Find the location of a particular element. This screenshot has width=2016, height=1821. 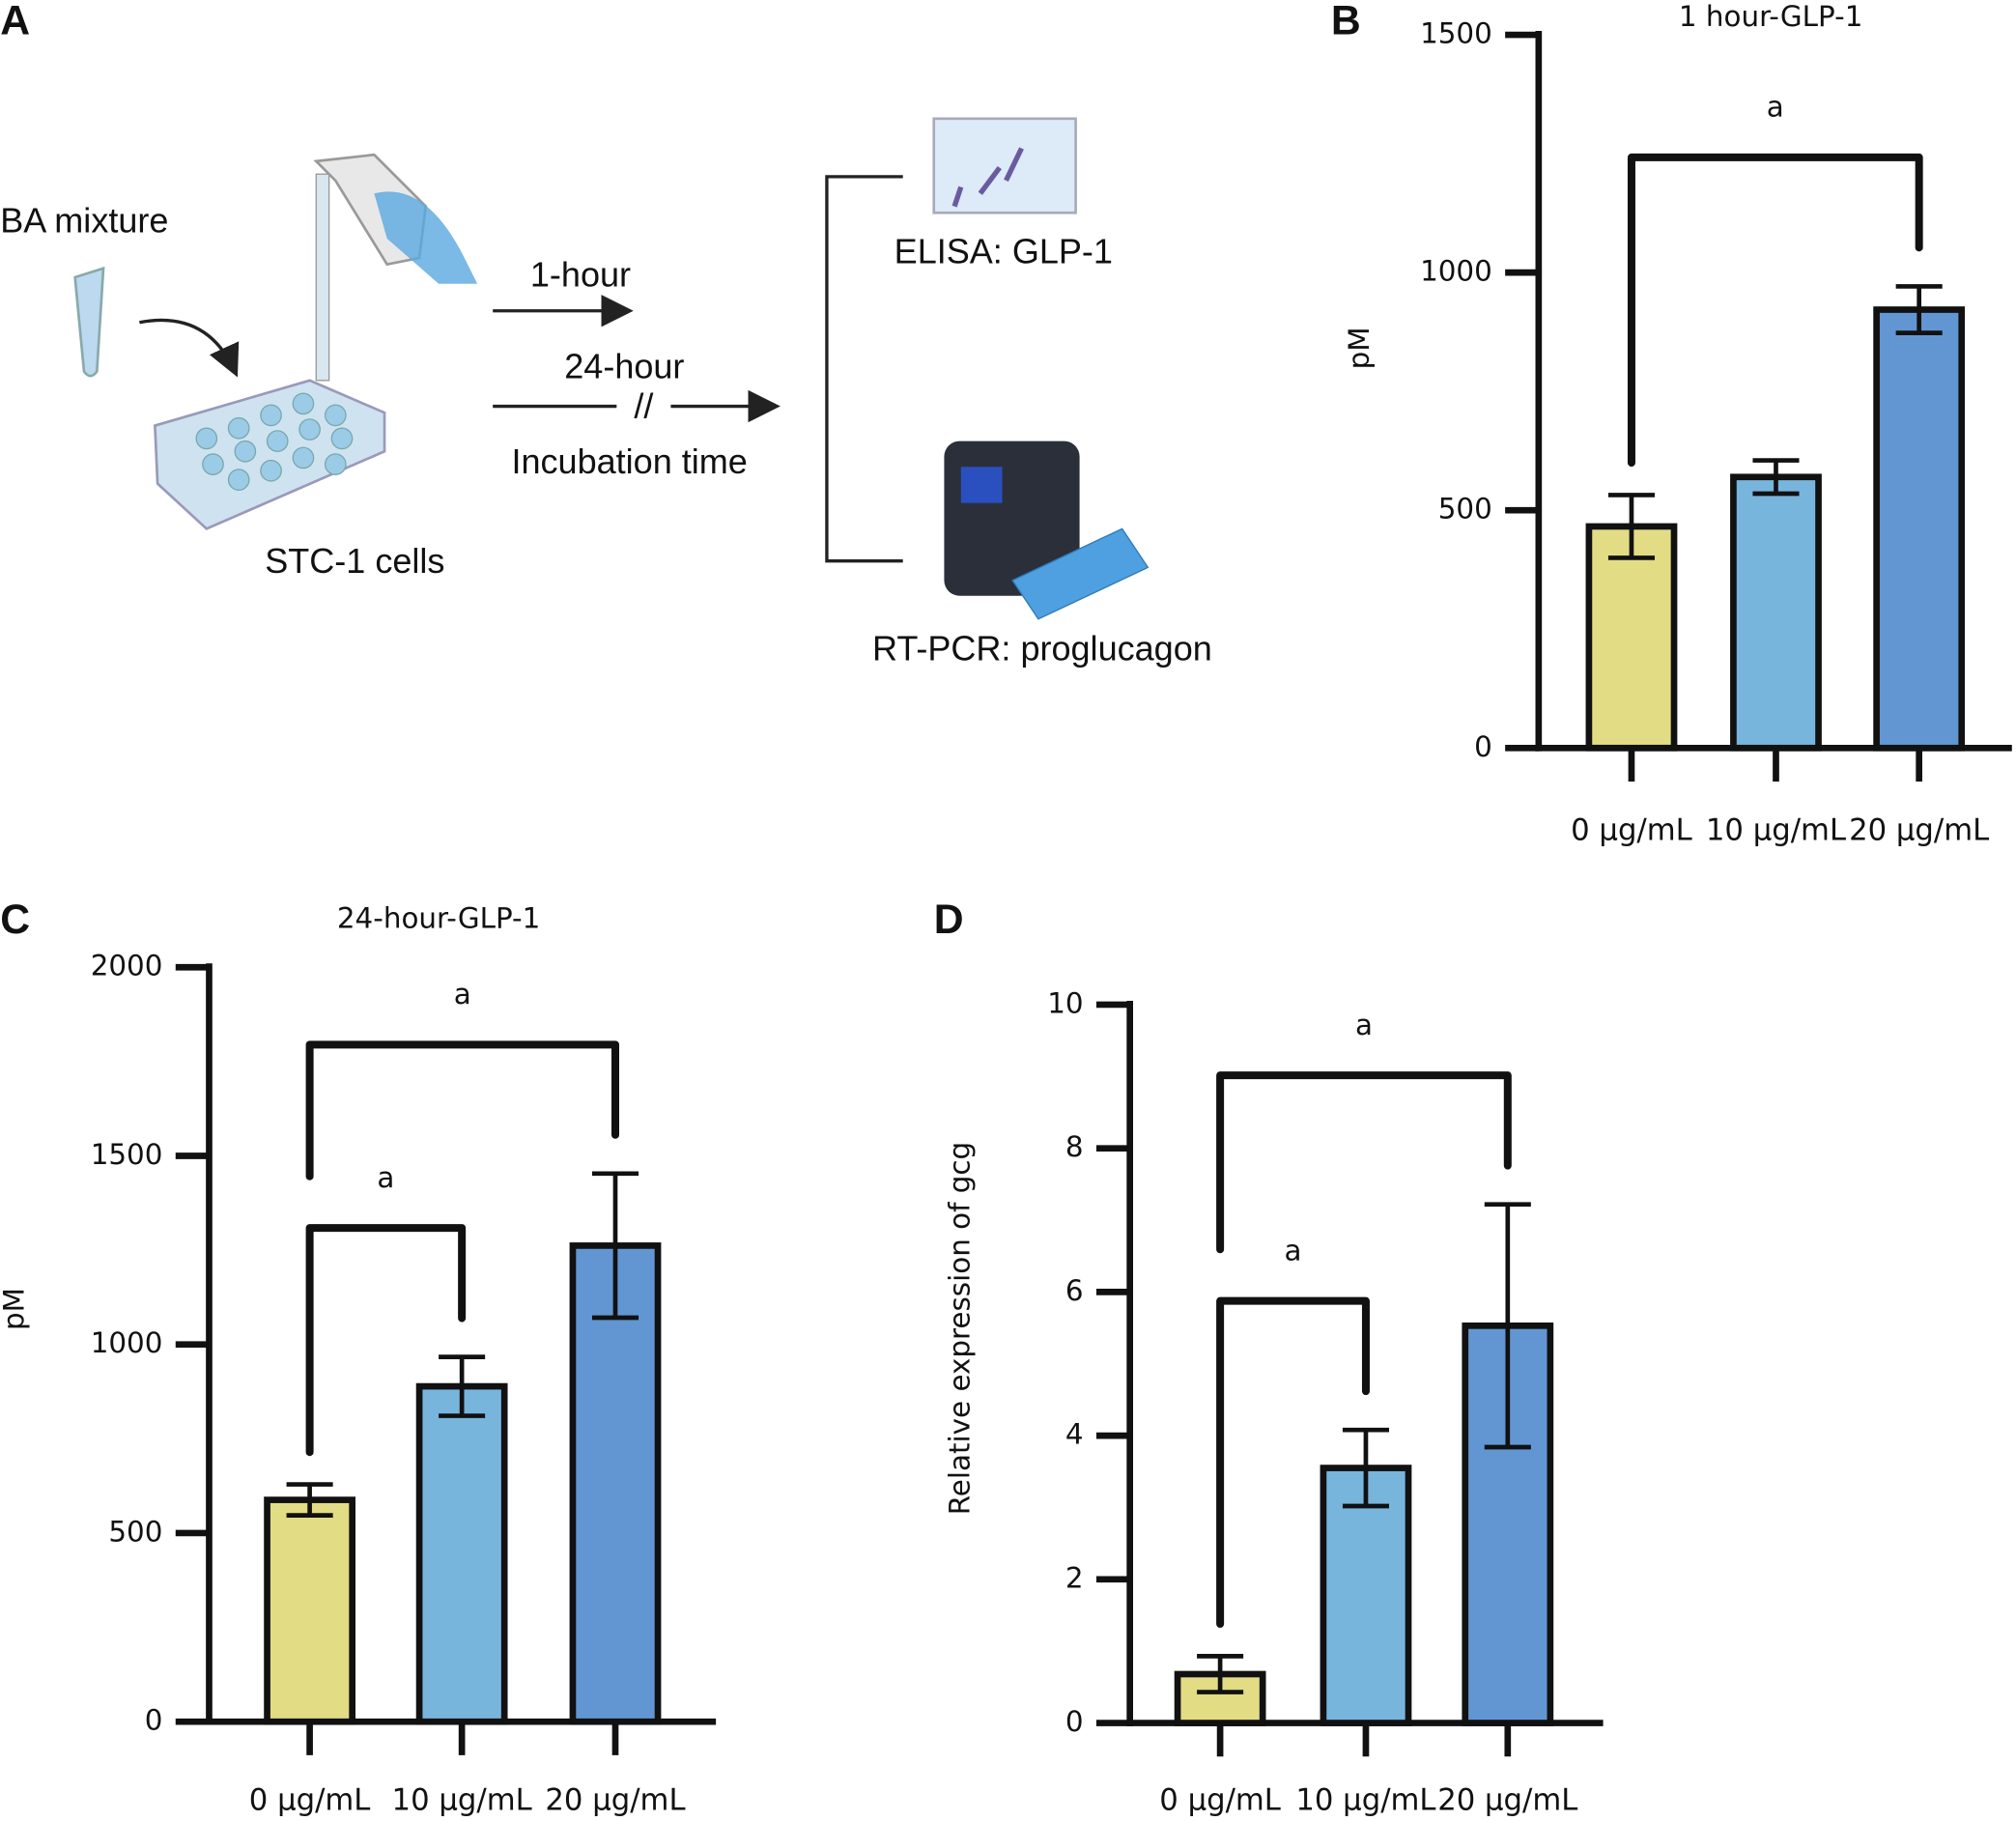

y-tick-label: 6 is located at coordinates (1074, 1290).